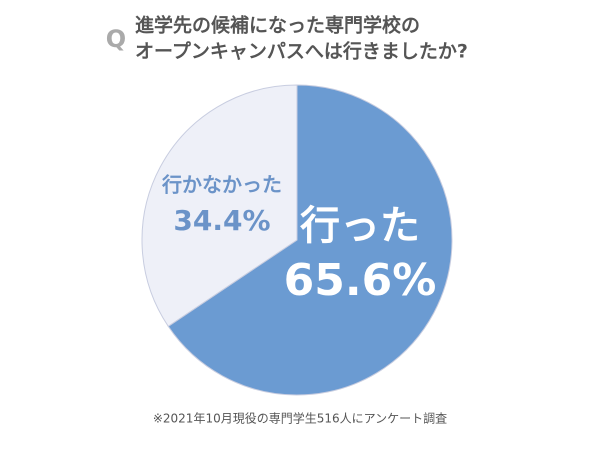 The image size is (600, 450). I want to click on chart-title: 進学先の候補になった専門学校の, so click(277, 25).